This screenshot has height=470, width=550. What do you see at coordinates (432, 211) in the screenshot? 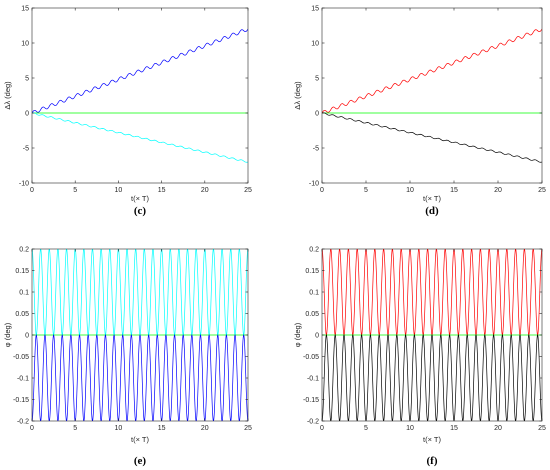
I see `panel-caption: (d)` at bounding box center [432, 211].